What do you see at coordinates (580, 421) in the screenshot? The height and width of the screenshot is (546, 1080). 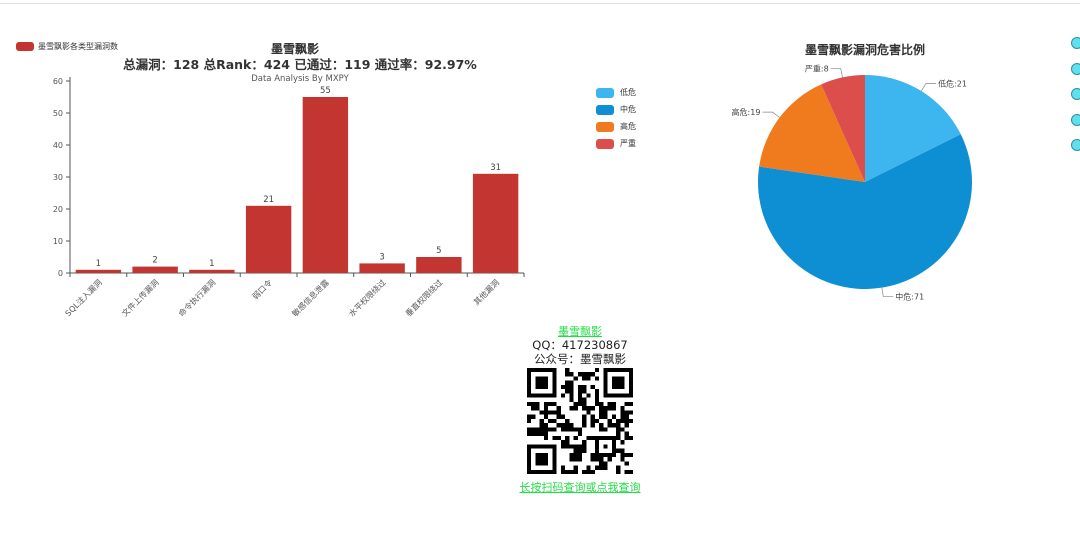 I see `qr-code-image` at bounding box center [580, 421].